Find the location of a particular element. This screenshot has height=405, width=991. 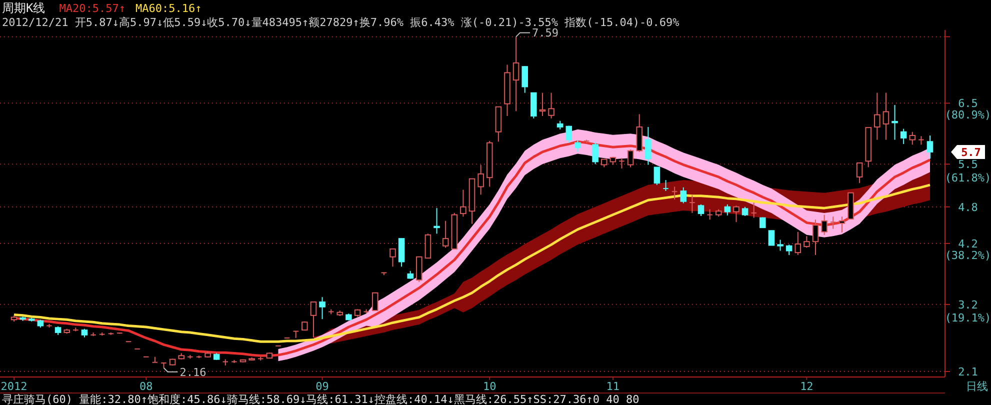

ytick-label: 4.2 is located at coordinates (968, 243).